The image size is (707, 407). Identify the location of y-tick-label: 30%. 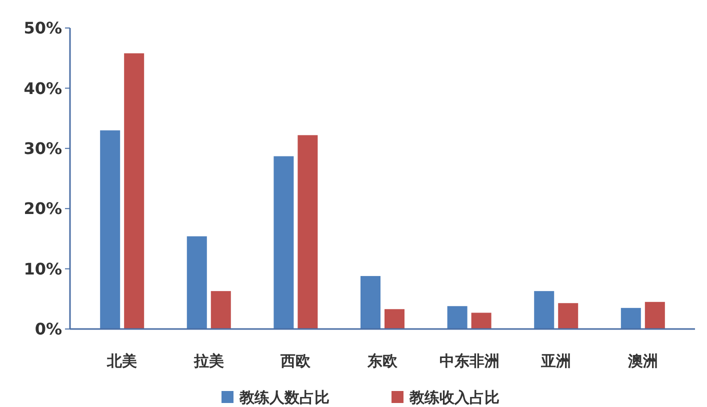
(43, 148).